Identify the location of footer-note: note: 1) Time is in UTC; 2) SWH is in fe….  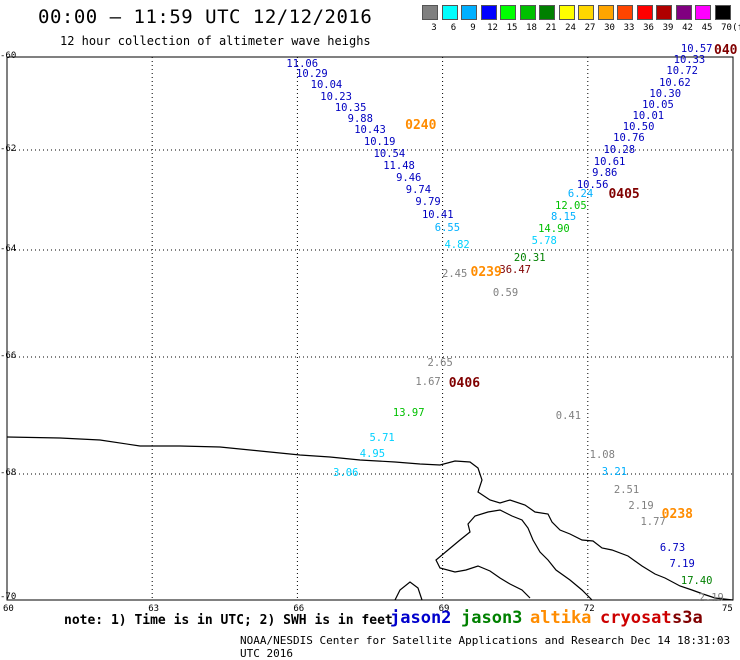
(228, 620).